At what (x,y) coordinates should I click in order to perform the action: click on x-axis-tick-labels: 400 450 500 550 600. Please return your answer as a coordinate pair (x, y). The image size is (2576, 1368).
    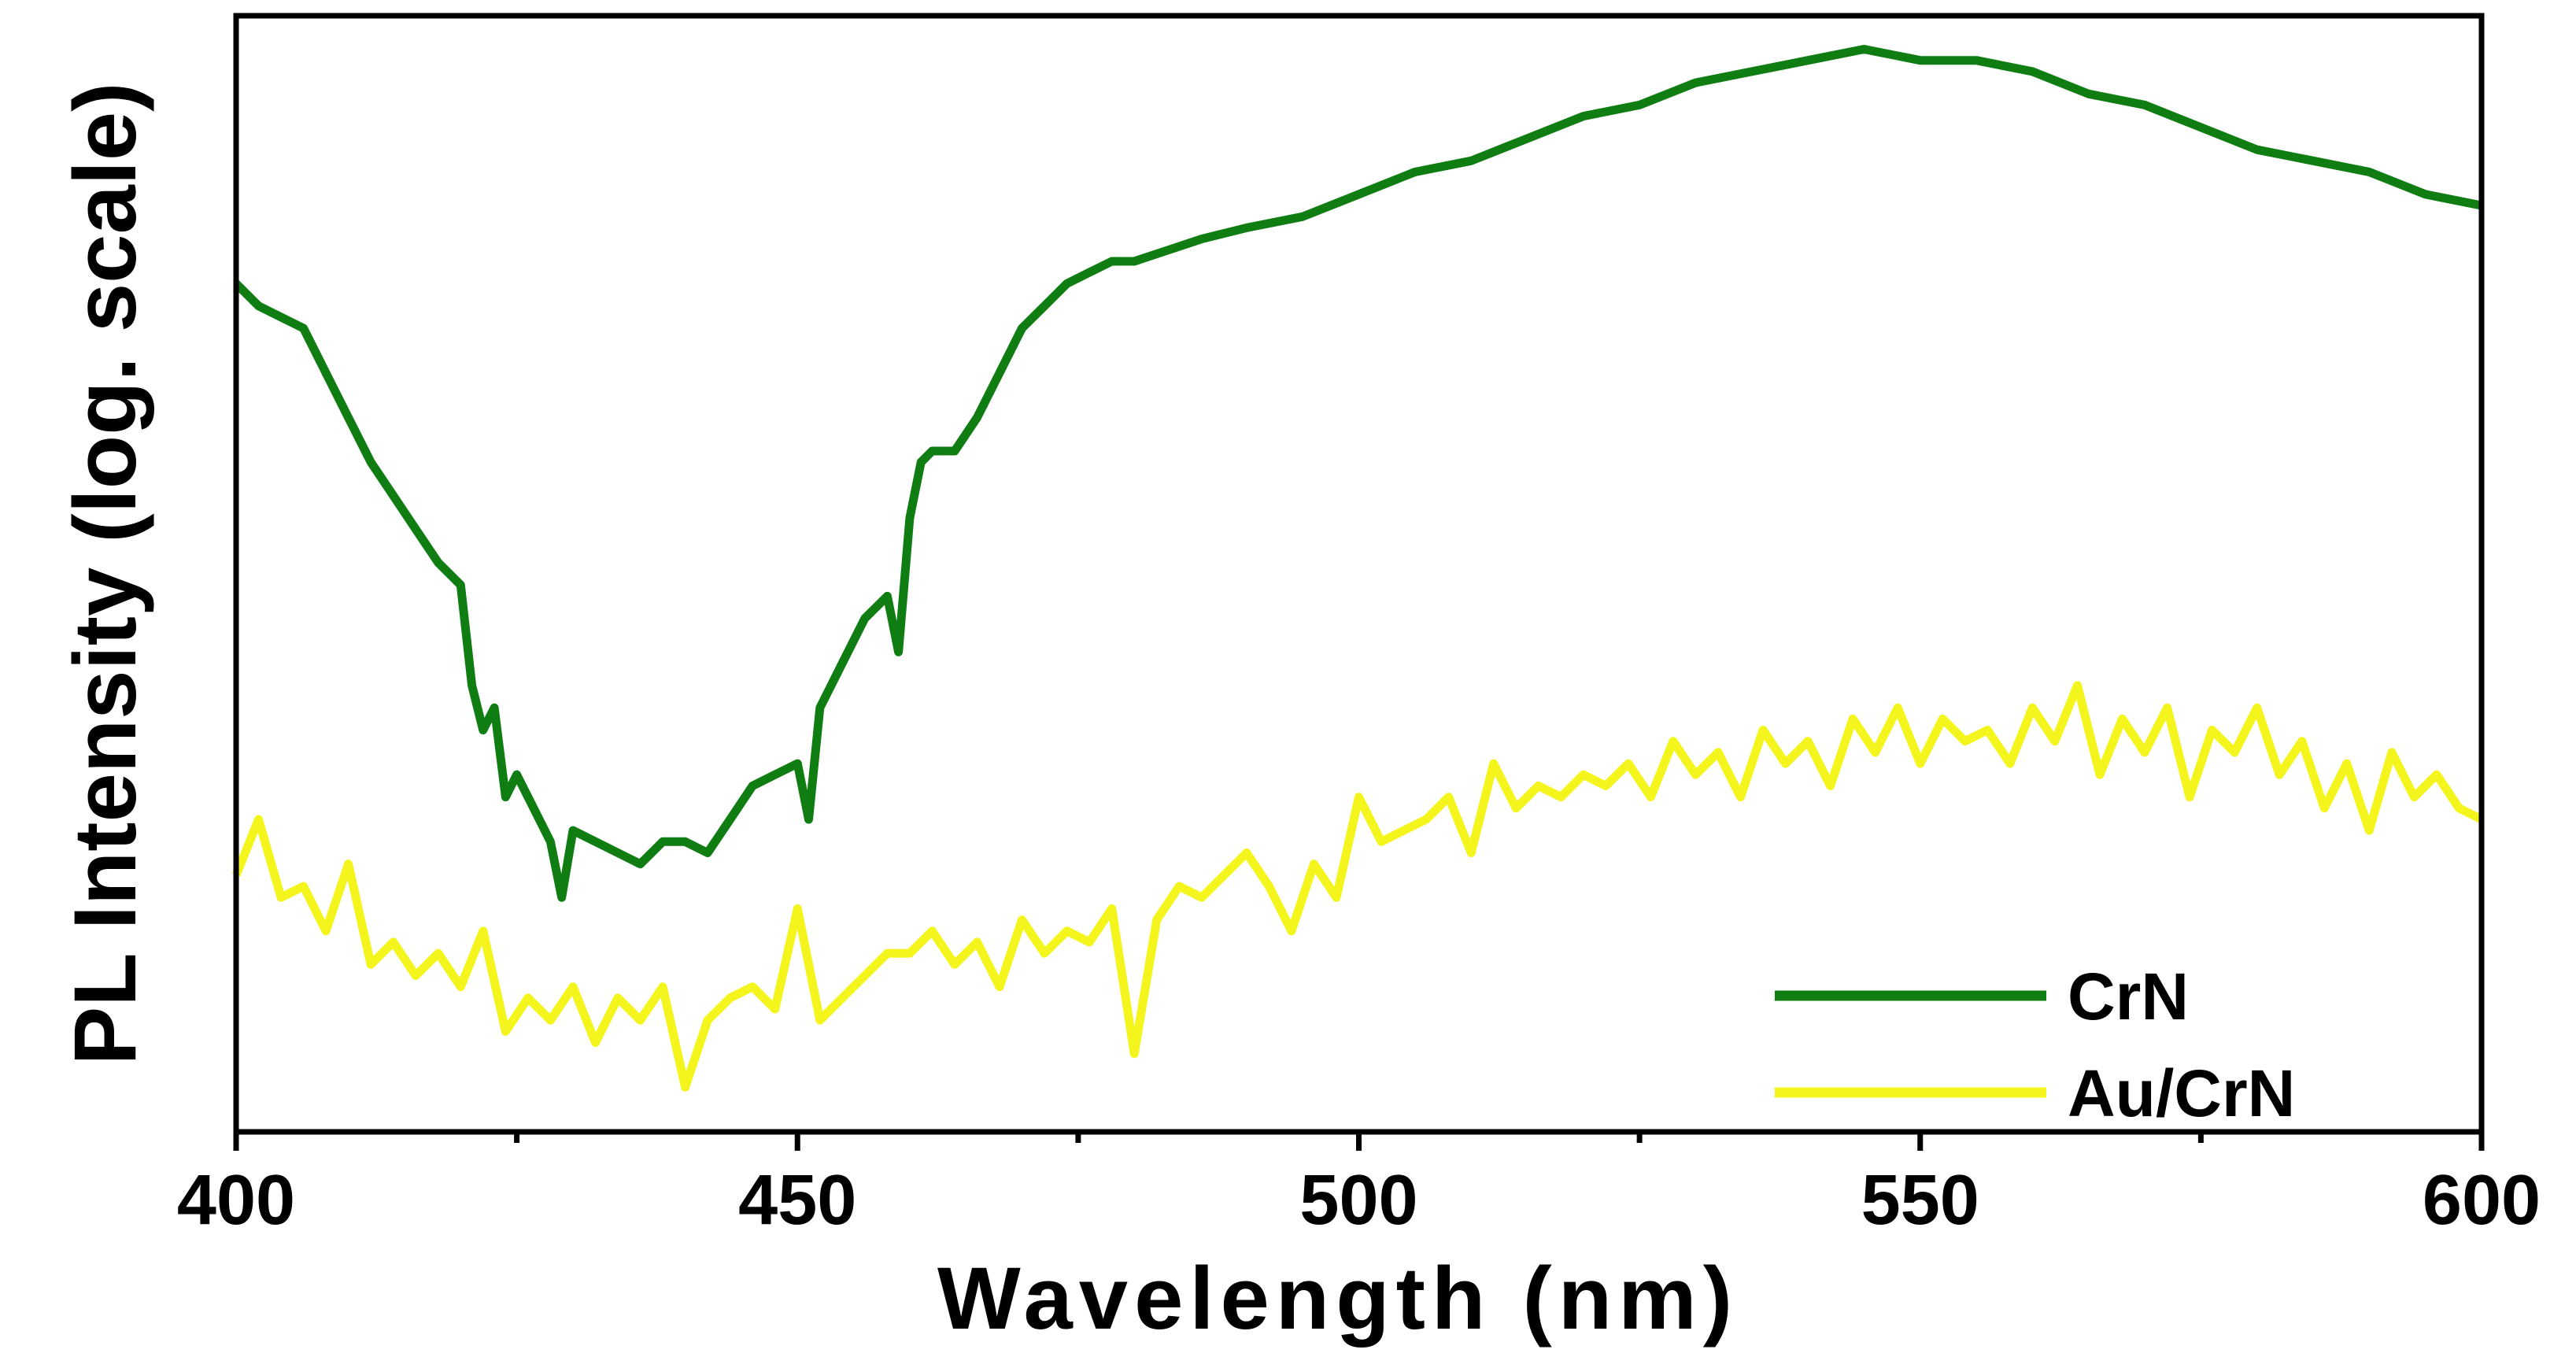
    Looking at the image, I should click on (1359, 1200).